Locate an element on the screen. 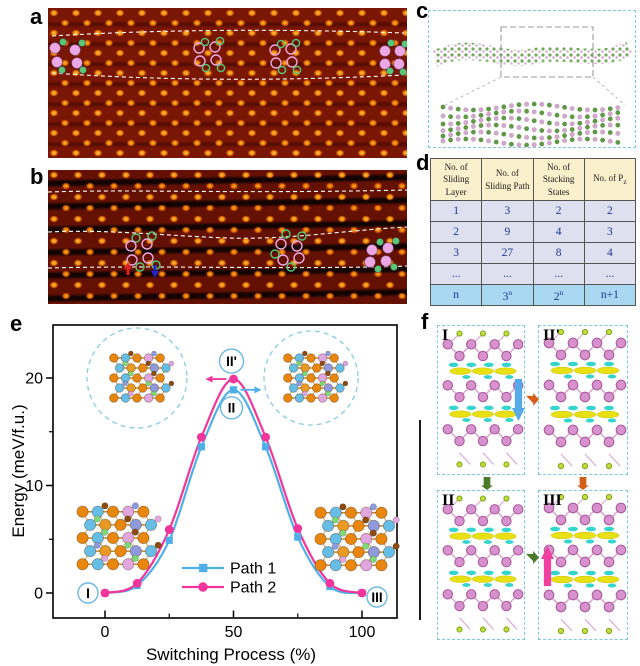  table-row: 3 27 8 4 is located at coordinates (533, 253).